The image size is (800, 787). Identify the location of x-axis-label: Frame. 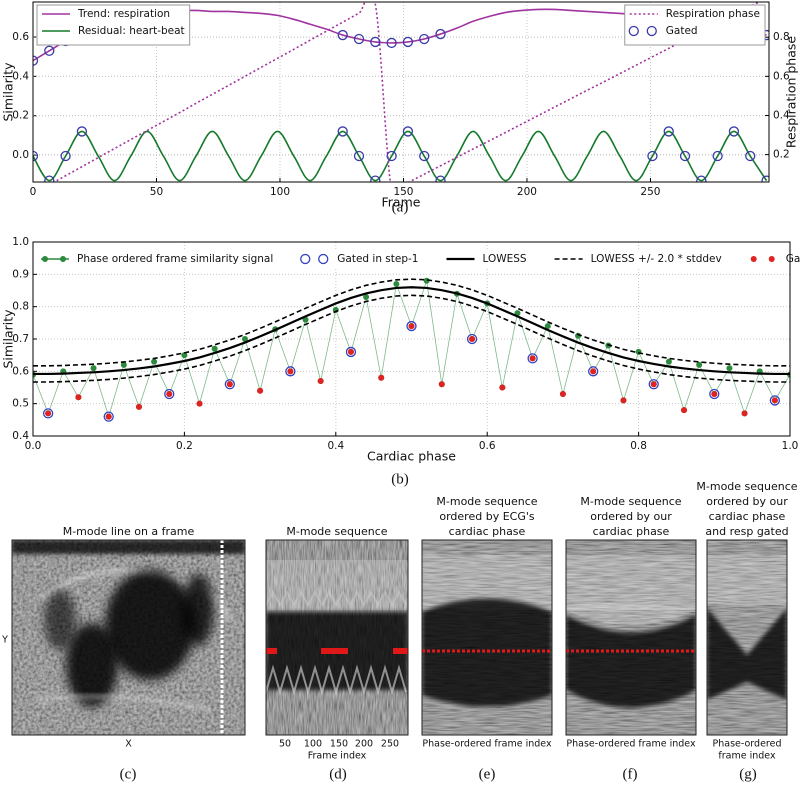
(401, 202).